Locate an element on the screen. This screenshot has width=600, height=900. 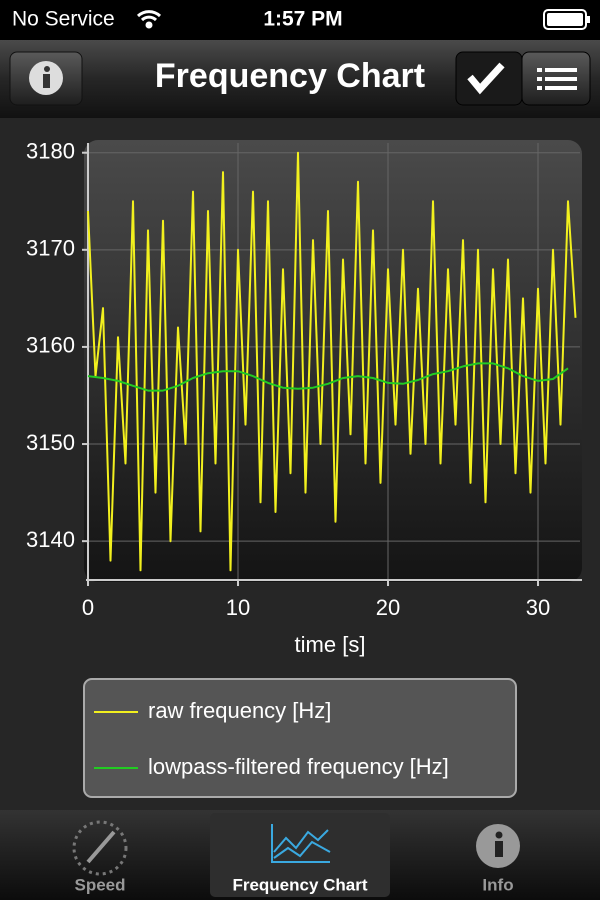
x-tick-label: 10 is located at coordinates (238, 607).